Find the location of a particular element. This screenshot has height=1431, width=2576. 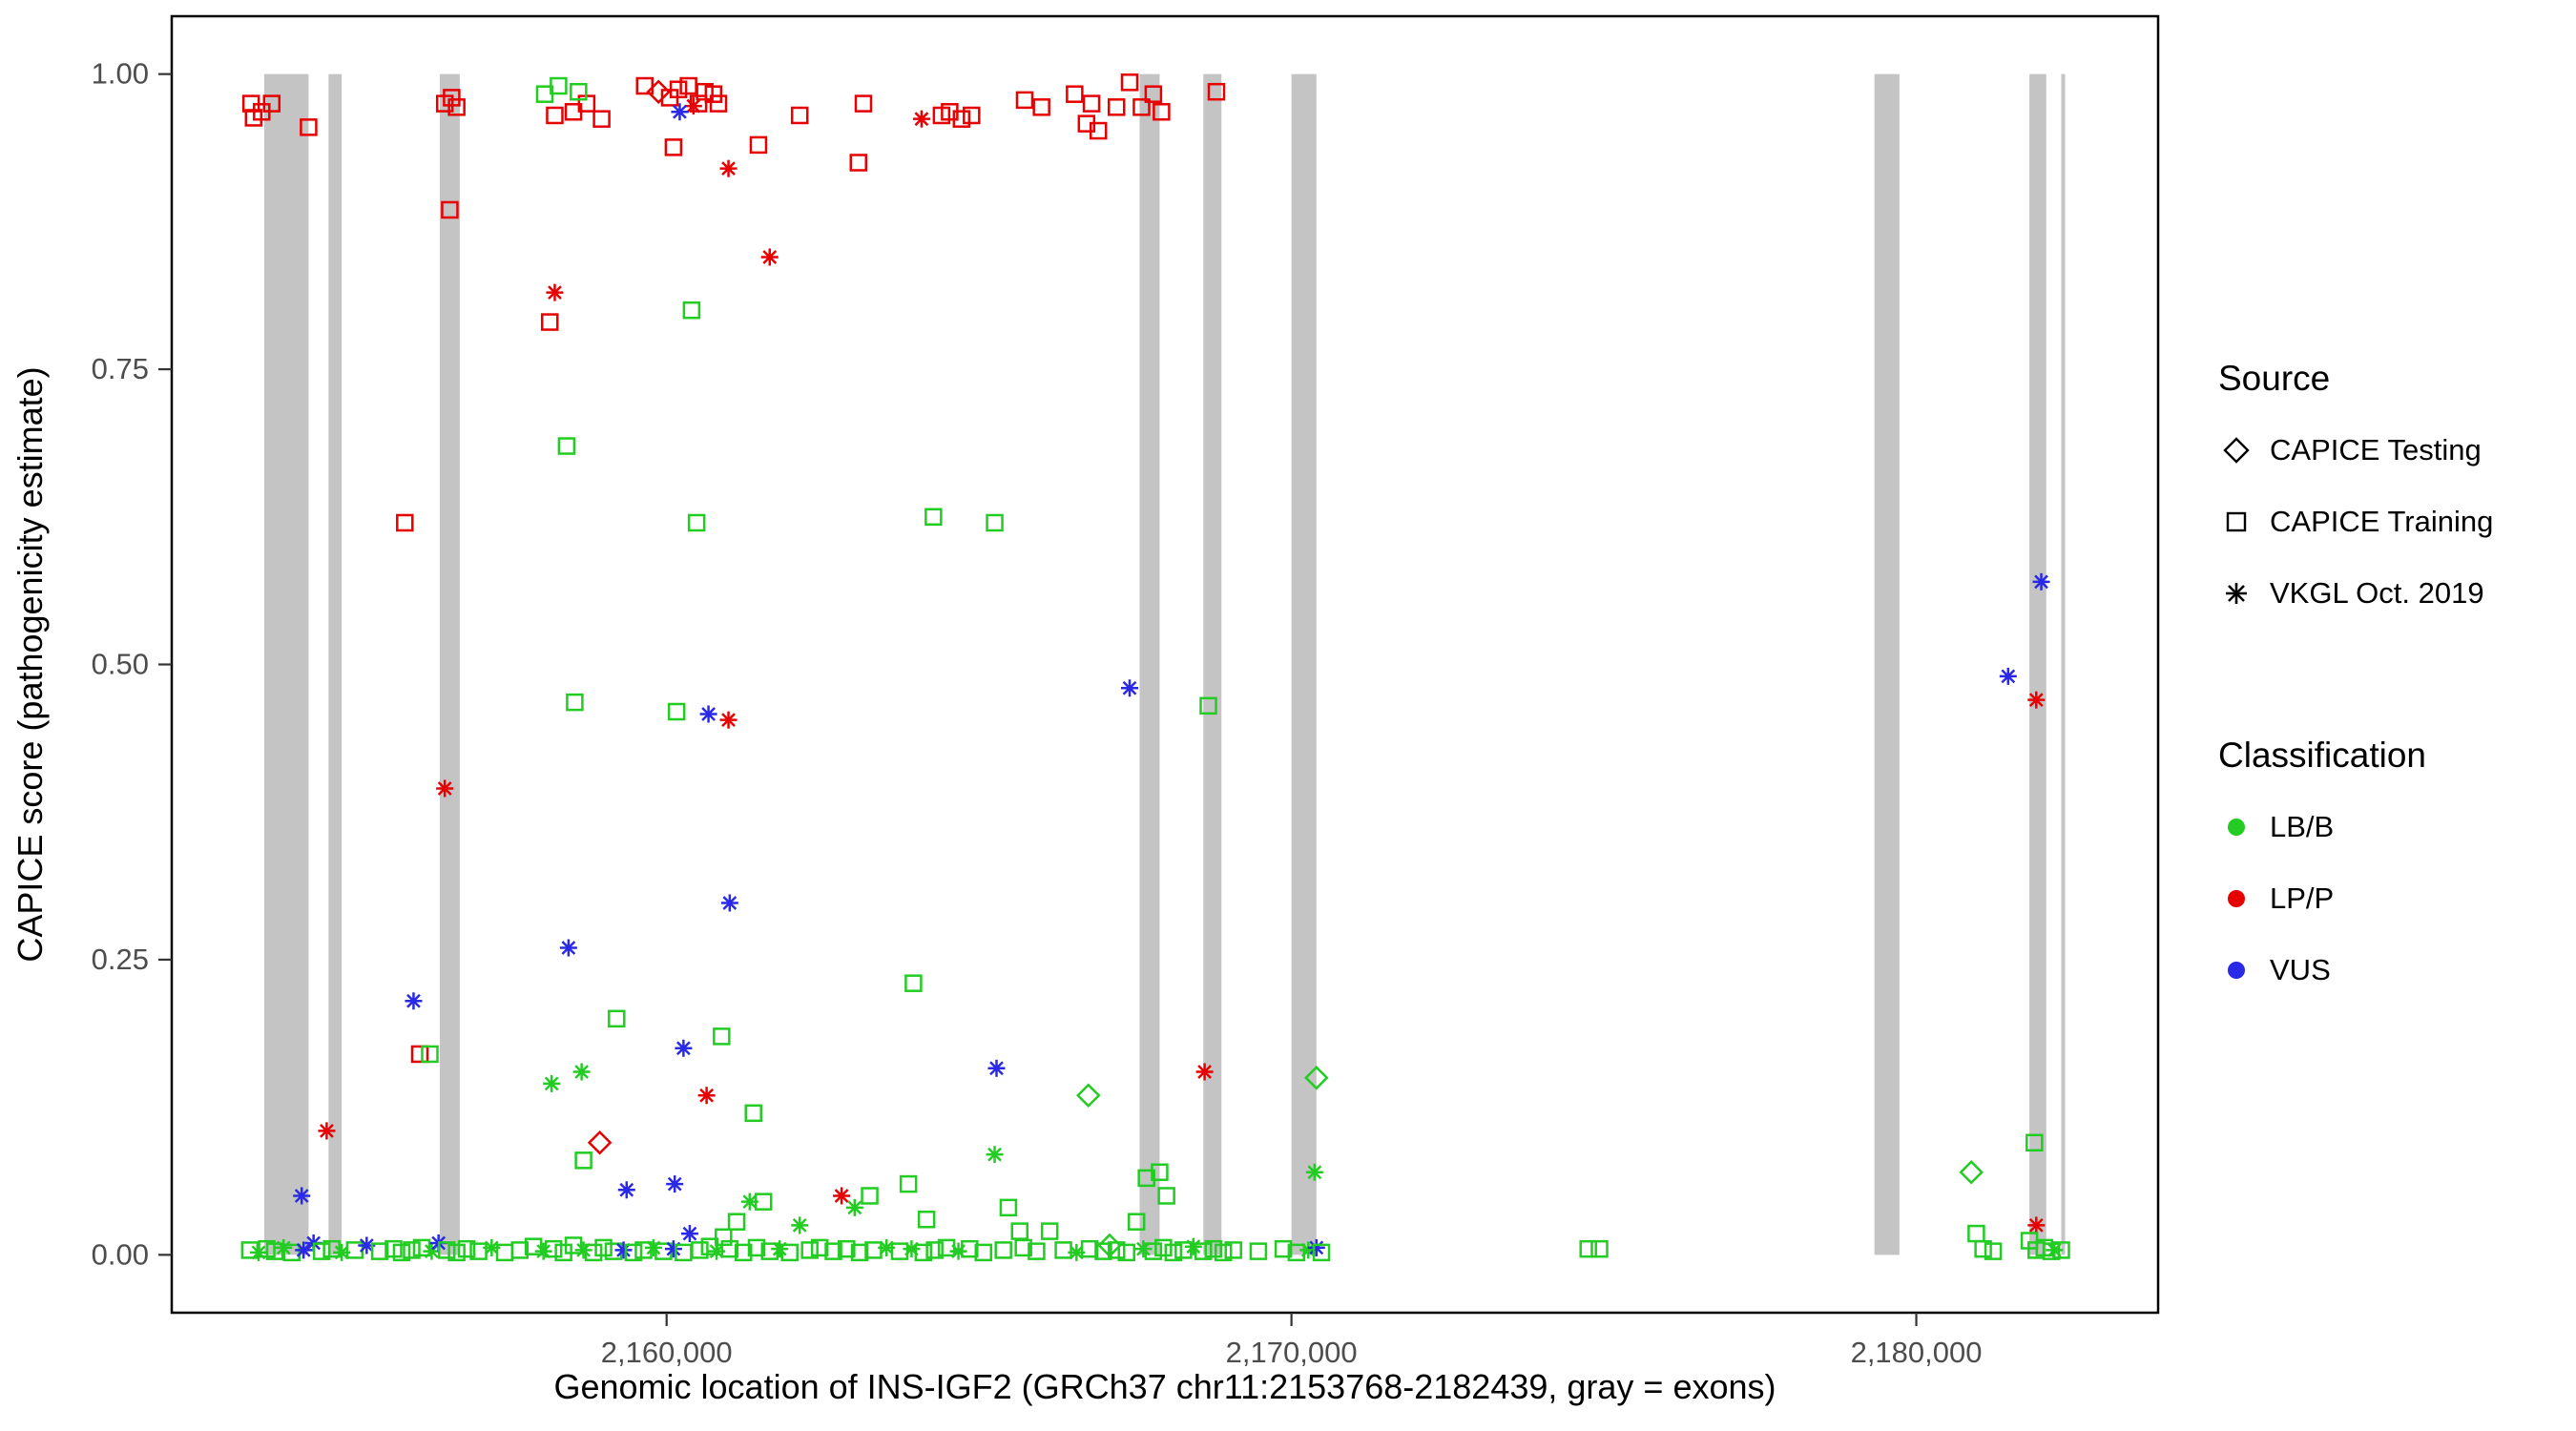

y-tick-label: 1.00 is located at coordinates (120, 74).